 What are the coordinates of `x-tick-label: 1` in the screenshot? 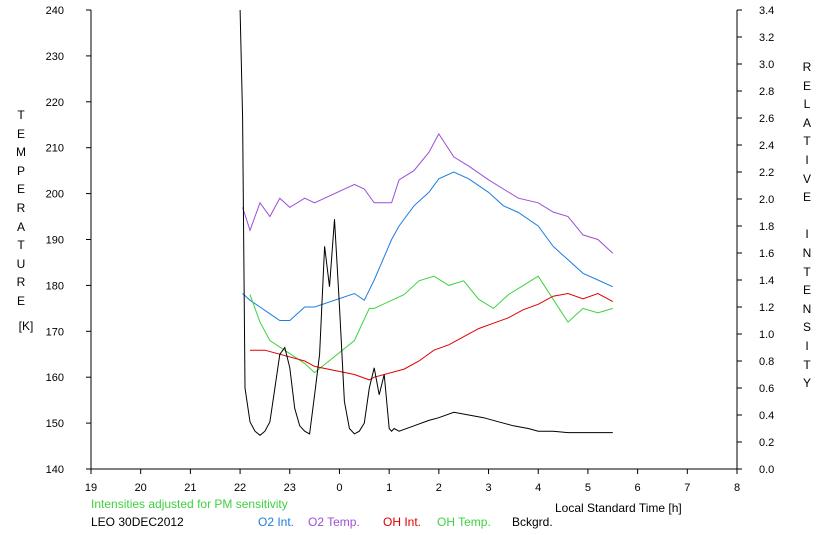 It's located at (389, 488).